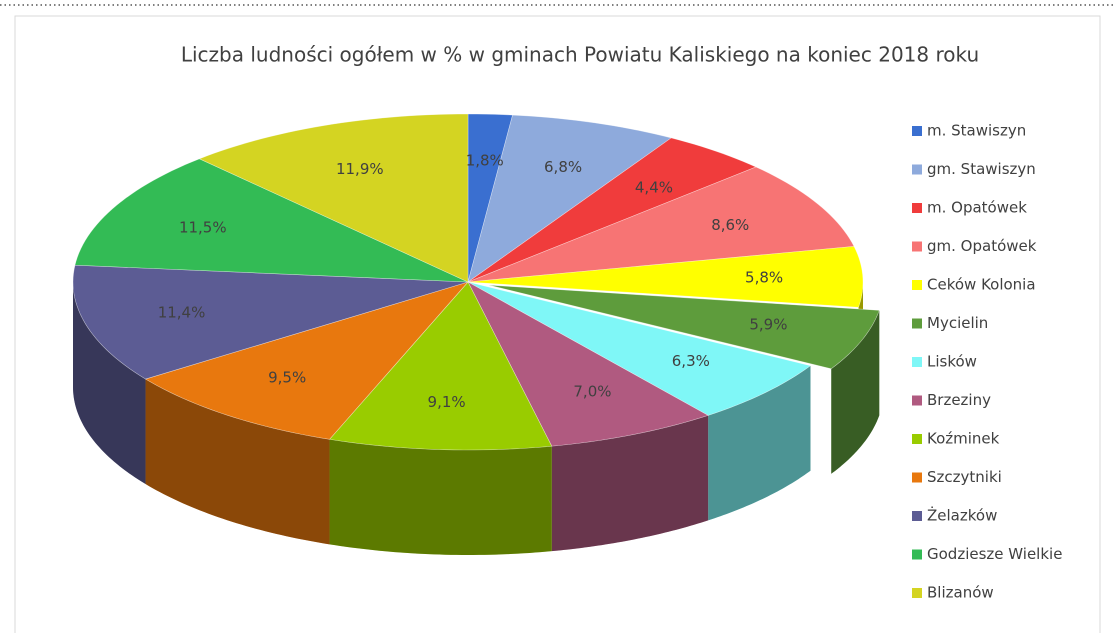 This screenshot has height=633, width=1115. I want to click on legend-label: Koźminek, so click(963, 439).